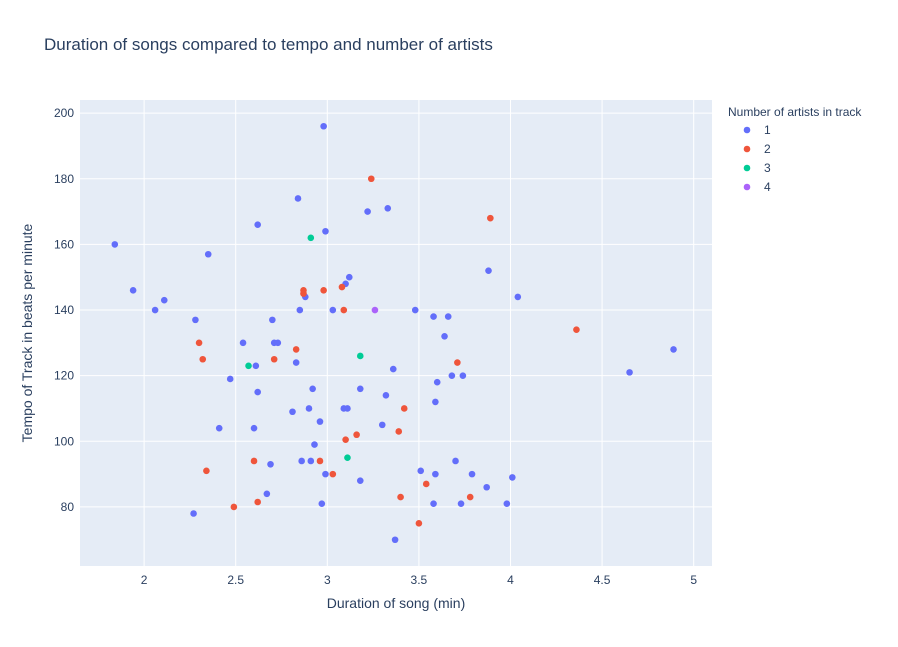  Describe the element at coordinates (767, 130) in the screenshot. I see `legend-label-series-1: 1` at that location.